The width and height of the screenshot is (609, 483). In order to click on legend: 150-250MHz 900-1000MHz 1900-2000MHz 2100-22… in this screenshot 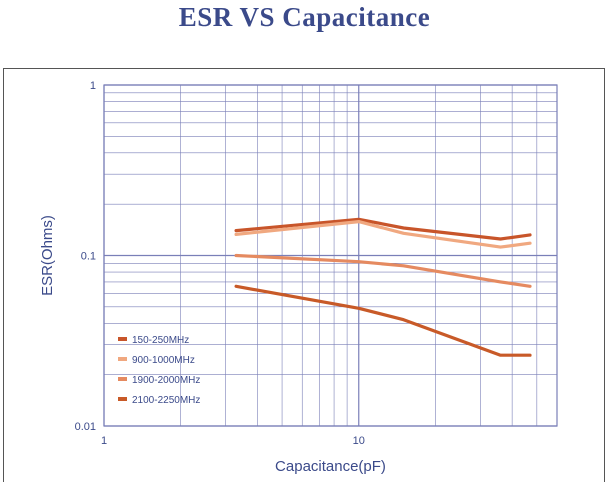, I will do `click(159, 370)`.